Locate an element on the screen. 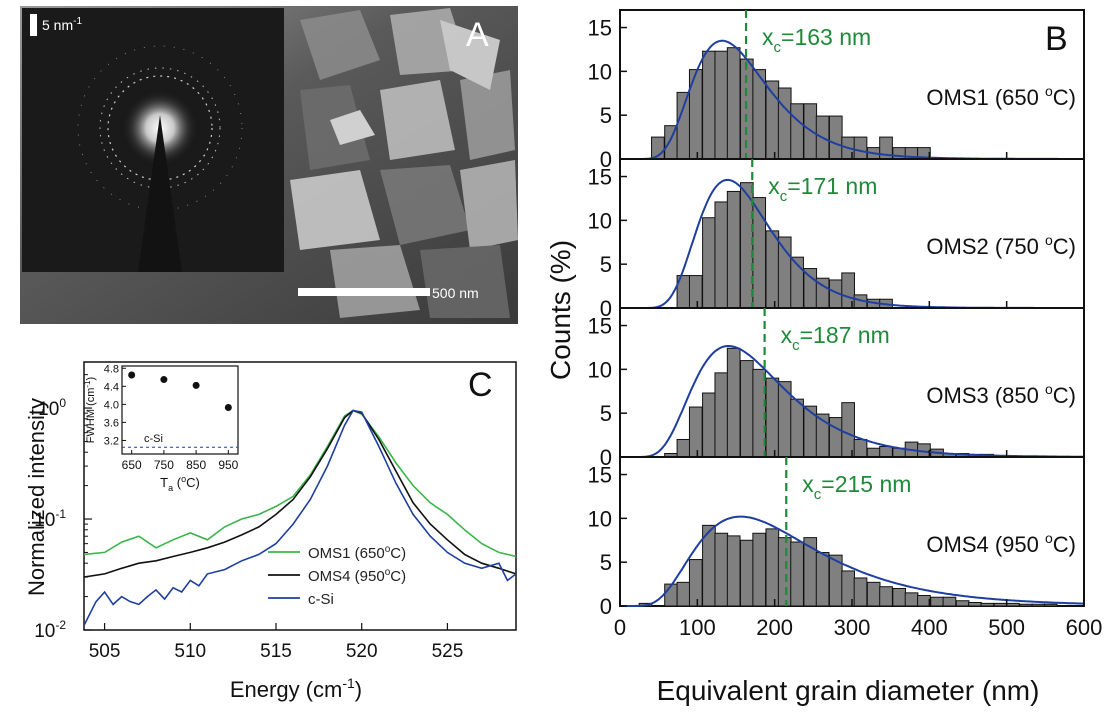 This screenshot has height=712, width=1110. grain-texture is located at coordinates (404, 163).